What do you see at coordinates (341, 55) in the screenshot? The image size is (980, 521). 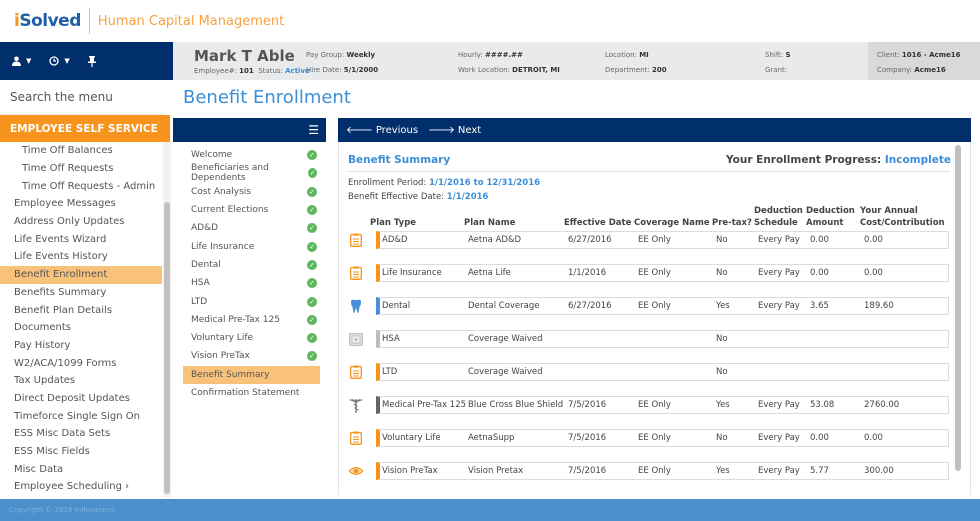 I see `pay-group: Pay Group: Weekly` at bounding box center [341, 55].